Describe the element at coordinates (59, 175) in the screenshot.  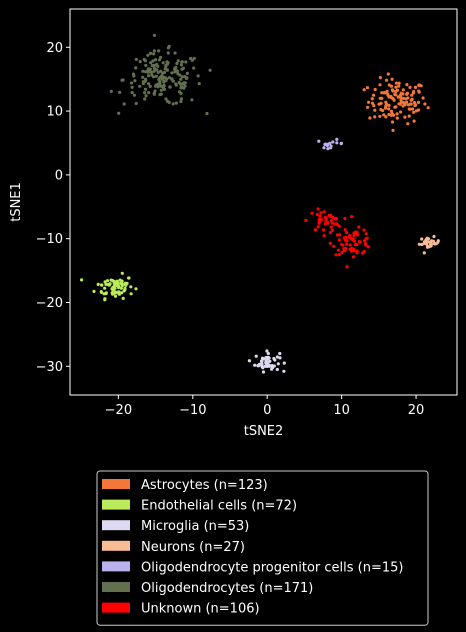
I see `y-tick-label: 0` at that location.